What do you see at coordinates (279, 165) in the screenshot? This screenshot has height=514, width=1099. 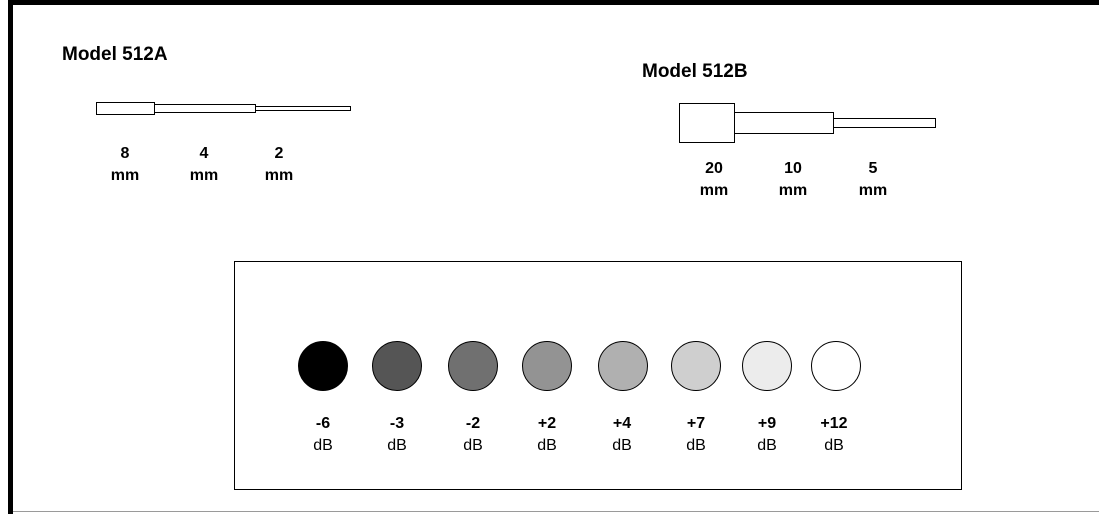 I see `model-a-dim-3: 2 mm` at bounding box center [279, 165].